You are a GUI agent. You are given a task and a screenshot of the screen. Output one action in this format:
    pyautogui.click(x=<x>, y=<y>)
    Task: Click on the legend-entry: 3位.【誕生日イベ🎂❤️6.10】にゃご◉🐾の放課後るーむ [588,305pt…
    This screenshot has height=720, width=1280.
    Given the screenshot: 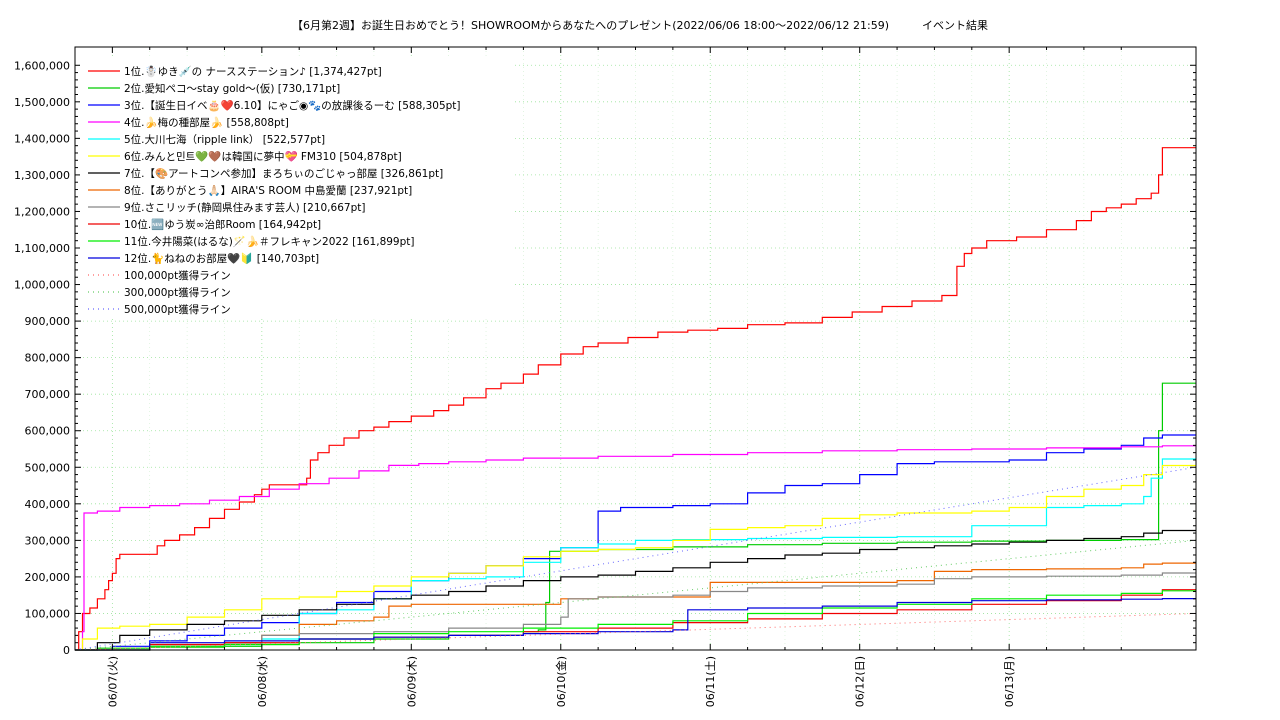 What is the action you would take?
    pyautogui.click(x=292, y=105)
    